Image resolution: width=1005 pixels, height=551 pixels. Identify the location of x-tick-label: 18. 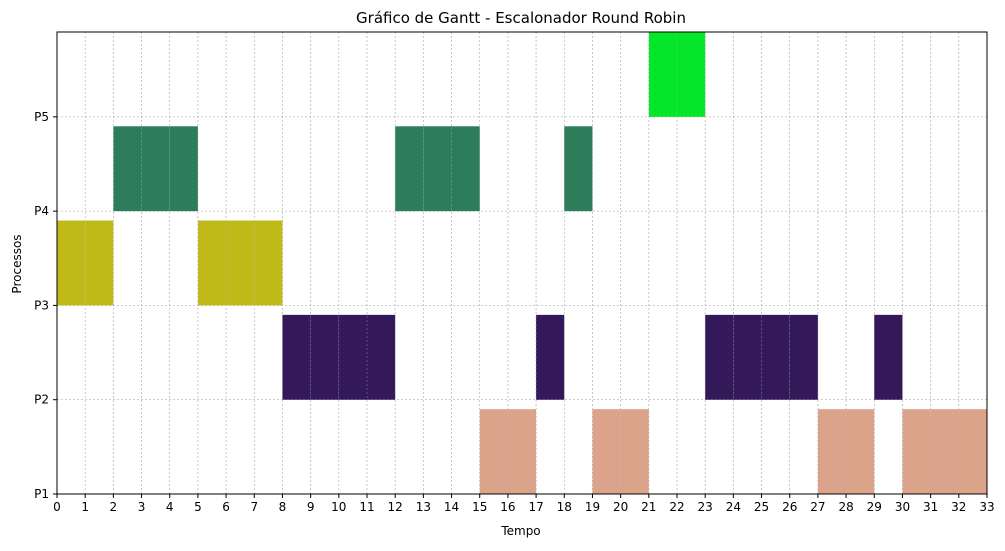
(564, 507).